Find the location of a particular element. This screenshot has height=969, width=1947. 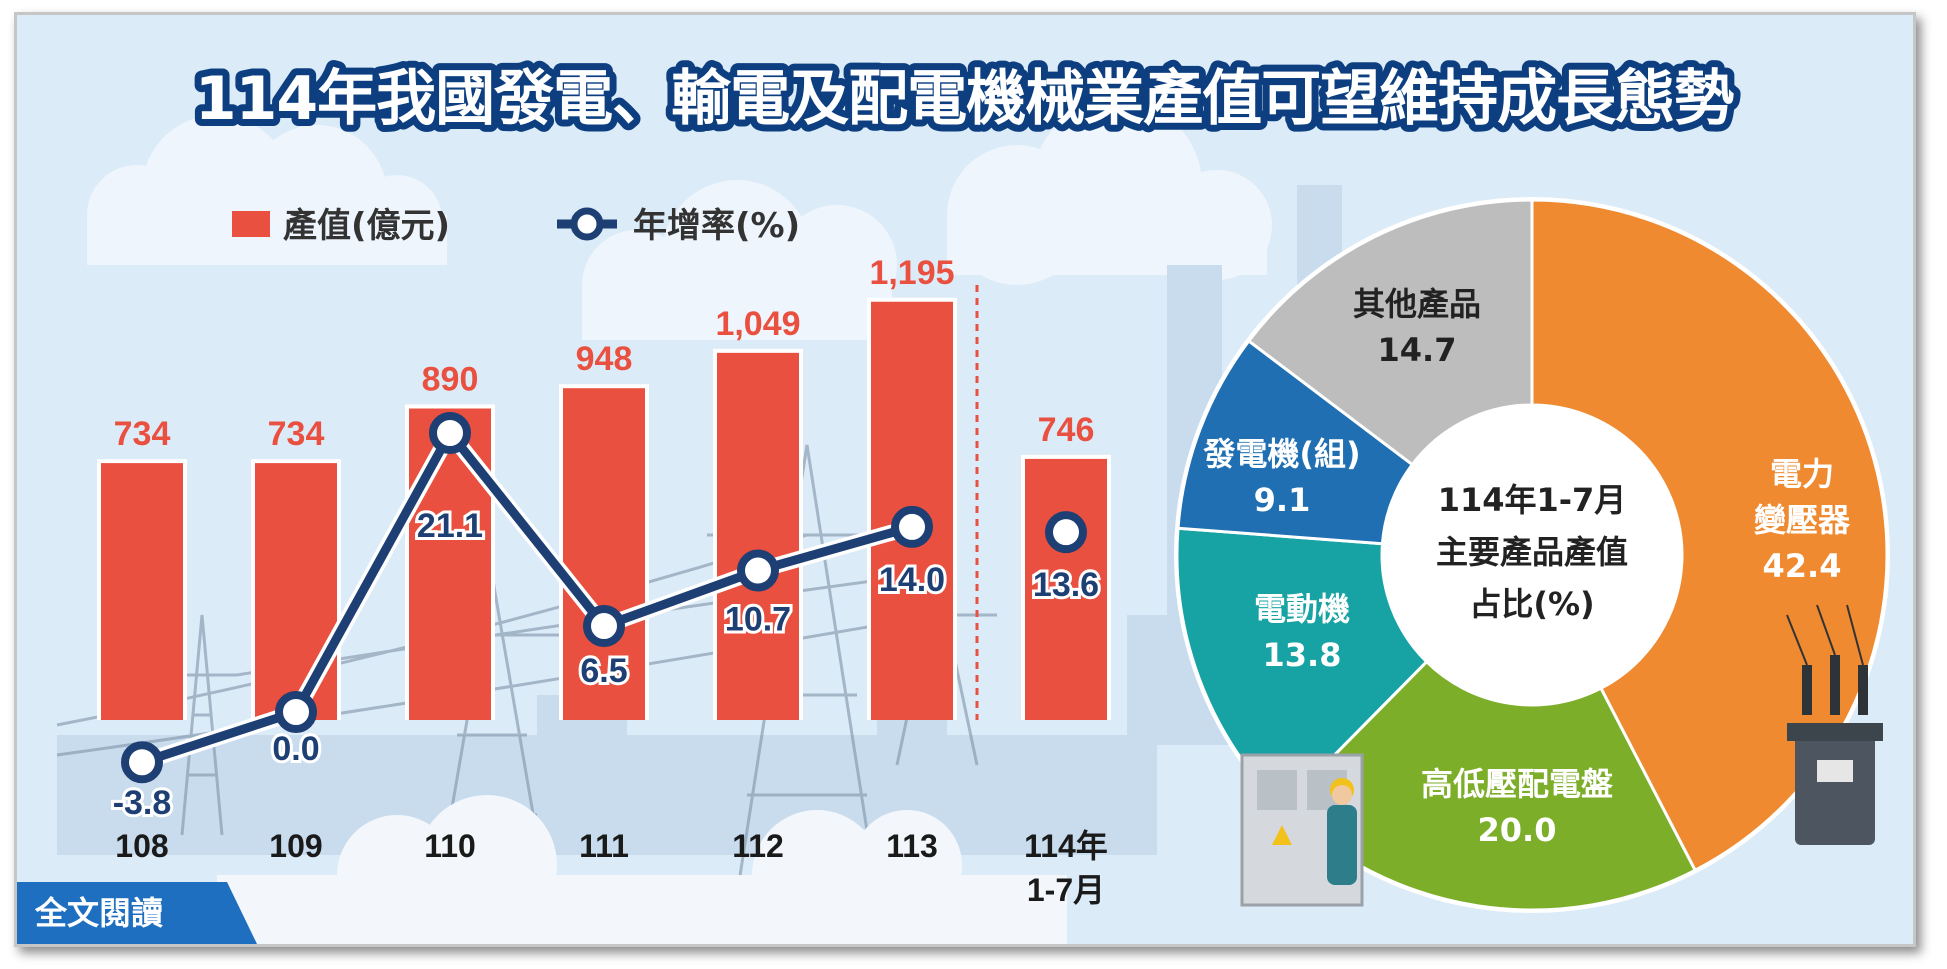

category-label: 112 is located at coordinates (758, 846).